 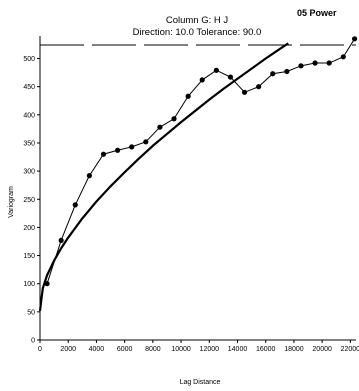 What do you see at coordinates (29, 228) in the screenshot?
I see `y-tick-label: 200` at bounding box center [29, 228].